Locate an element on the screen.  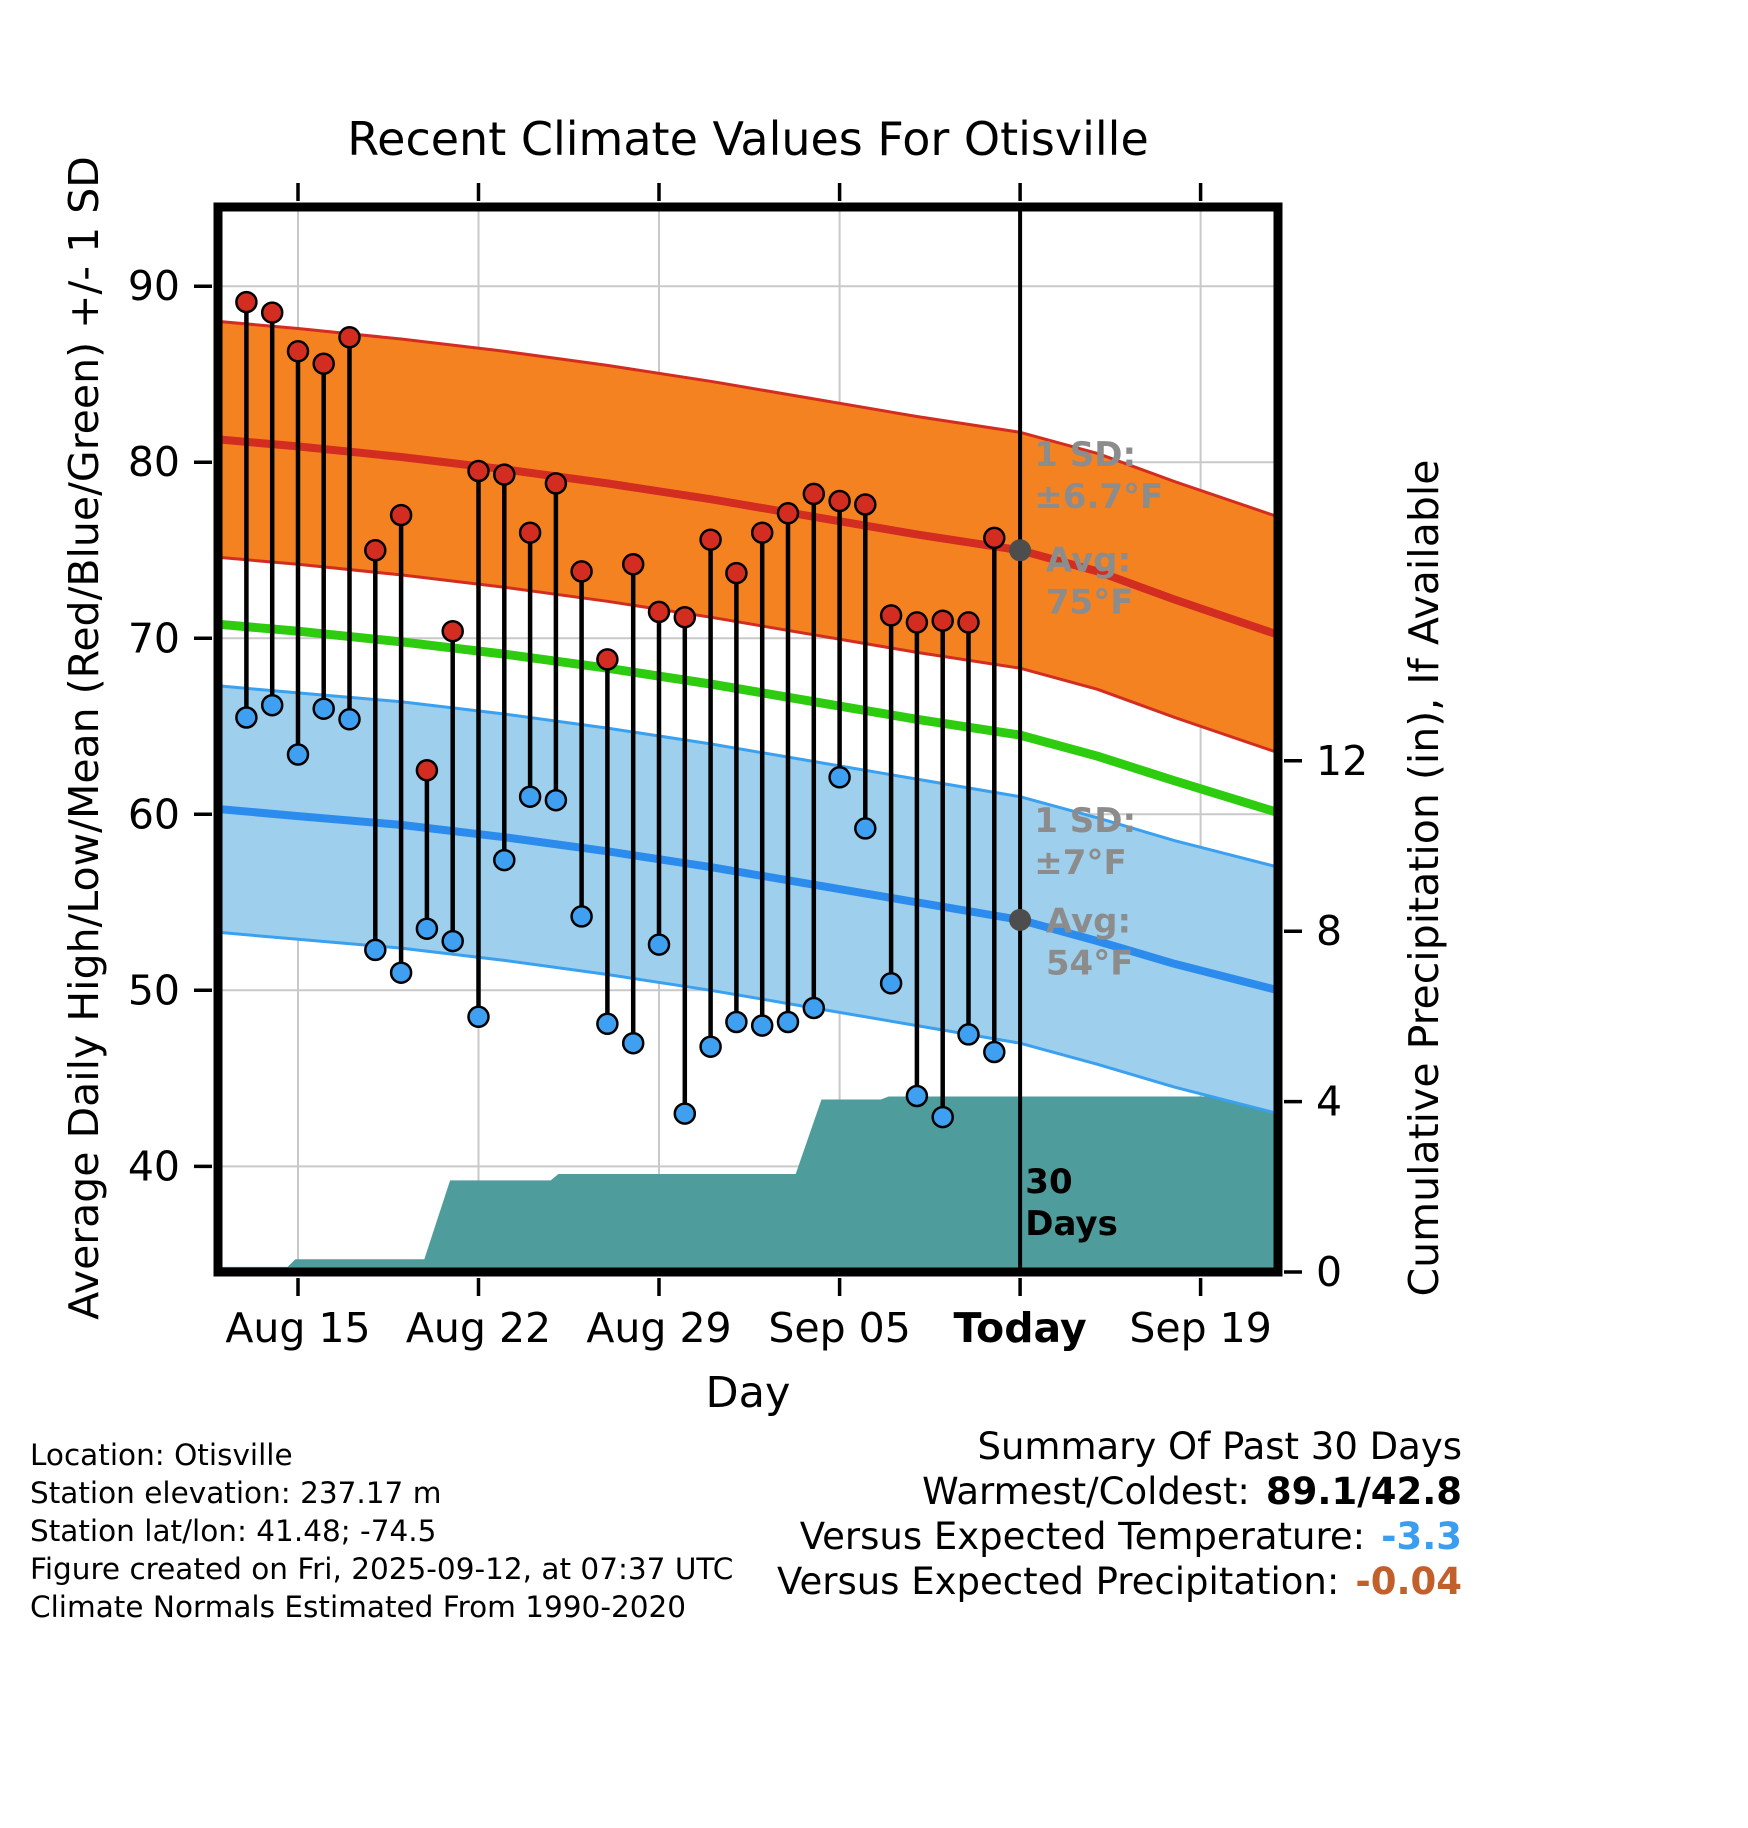
summary-row-warmest-coldest: Warmest/Coldest: 89.1/42.8 is located at coordinates (1119, 1491).